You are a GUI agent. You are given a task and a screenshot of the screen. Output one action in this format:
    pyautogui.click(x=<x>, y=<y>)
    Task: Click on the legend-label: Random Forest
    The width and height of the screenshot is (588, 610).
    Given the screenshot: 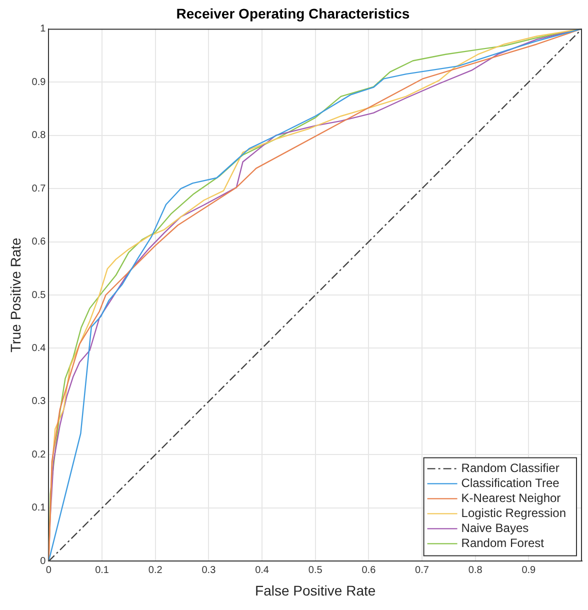 What is the action you would take?
    pyautogui.click(x=503, y=543)
    